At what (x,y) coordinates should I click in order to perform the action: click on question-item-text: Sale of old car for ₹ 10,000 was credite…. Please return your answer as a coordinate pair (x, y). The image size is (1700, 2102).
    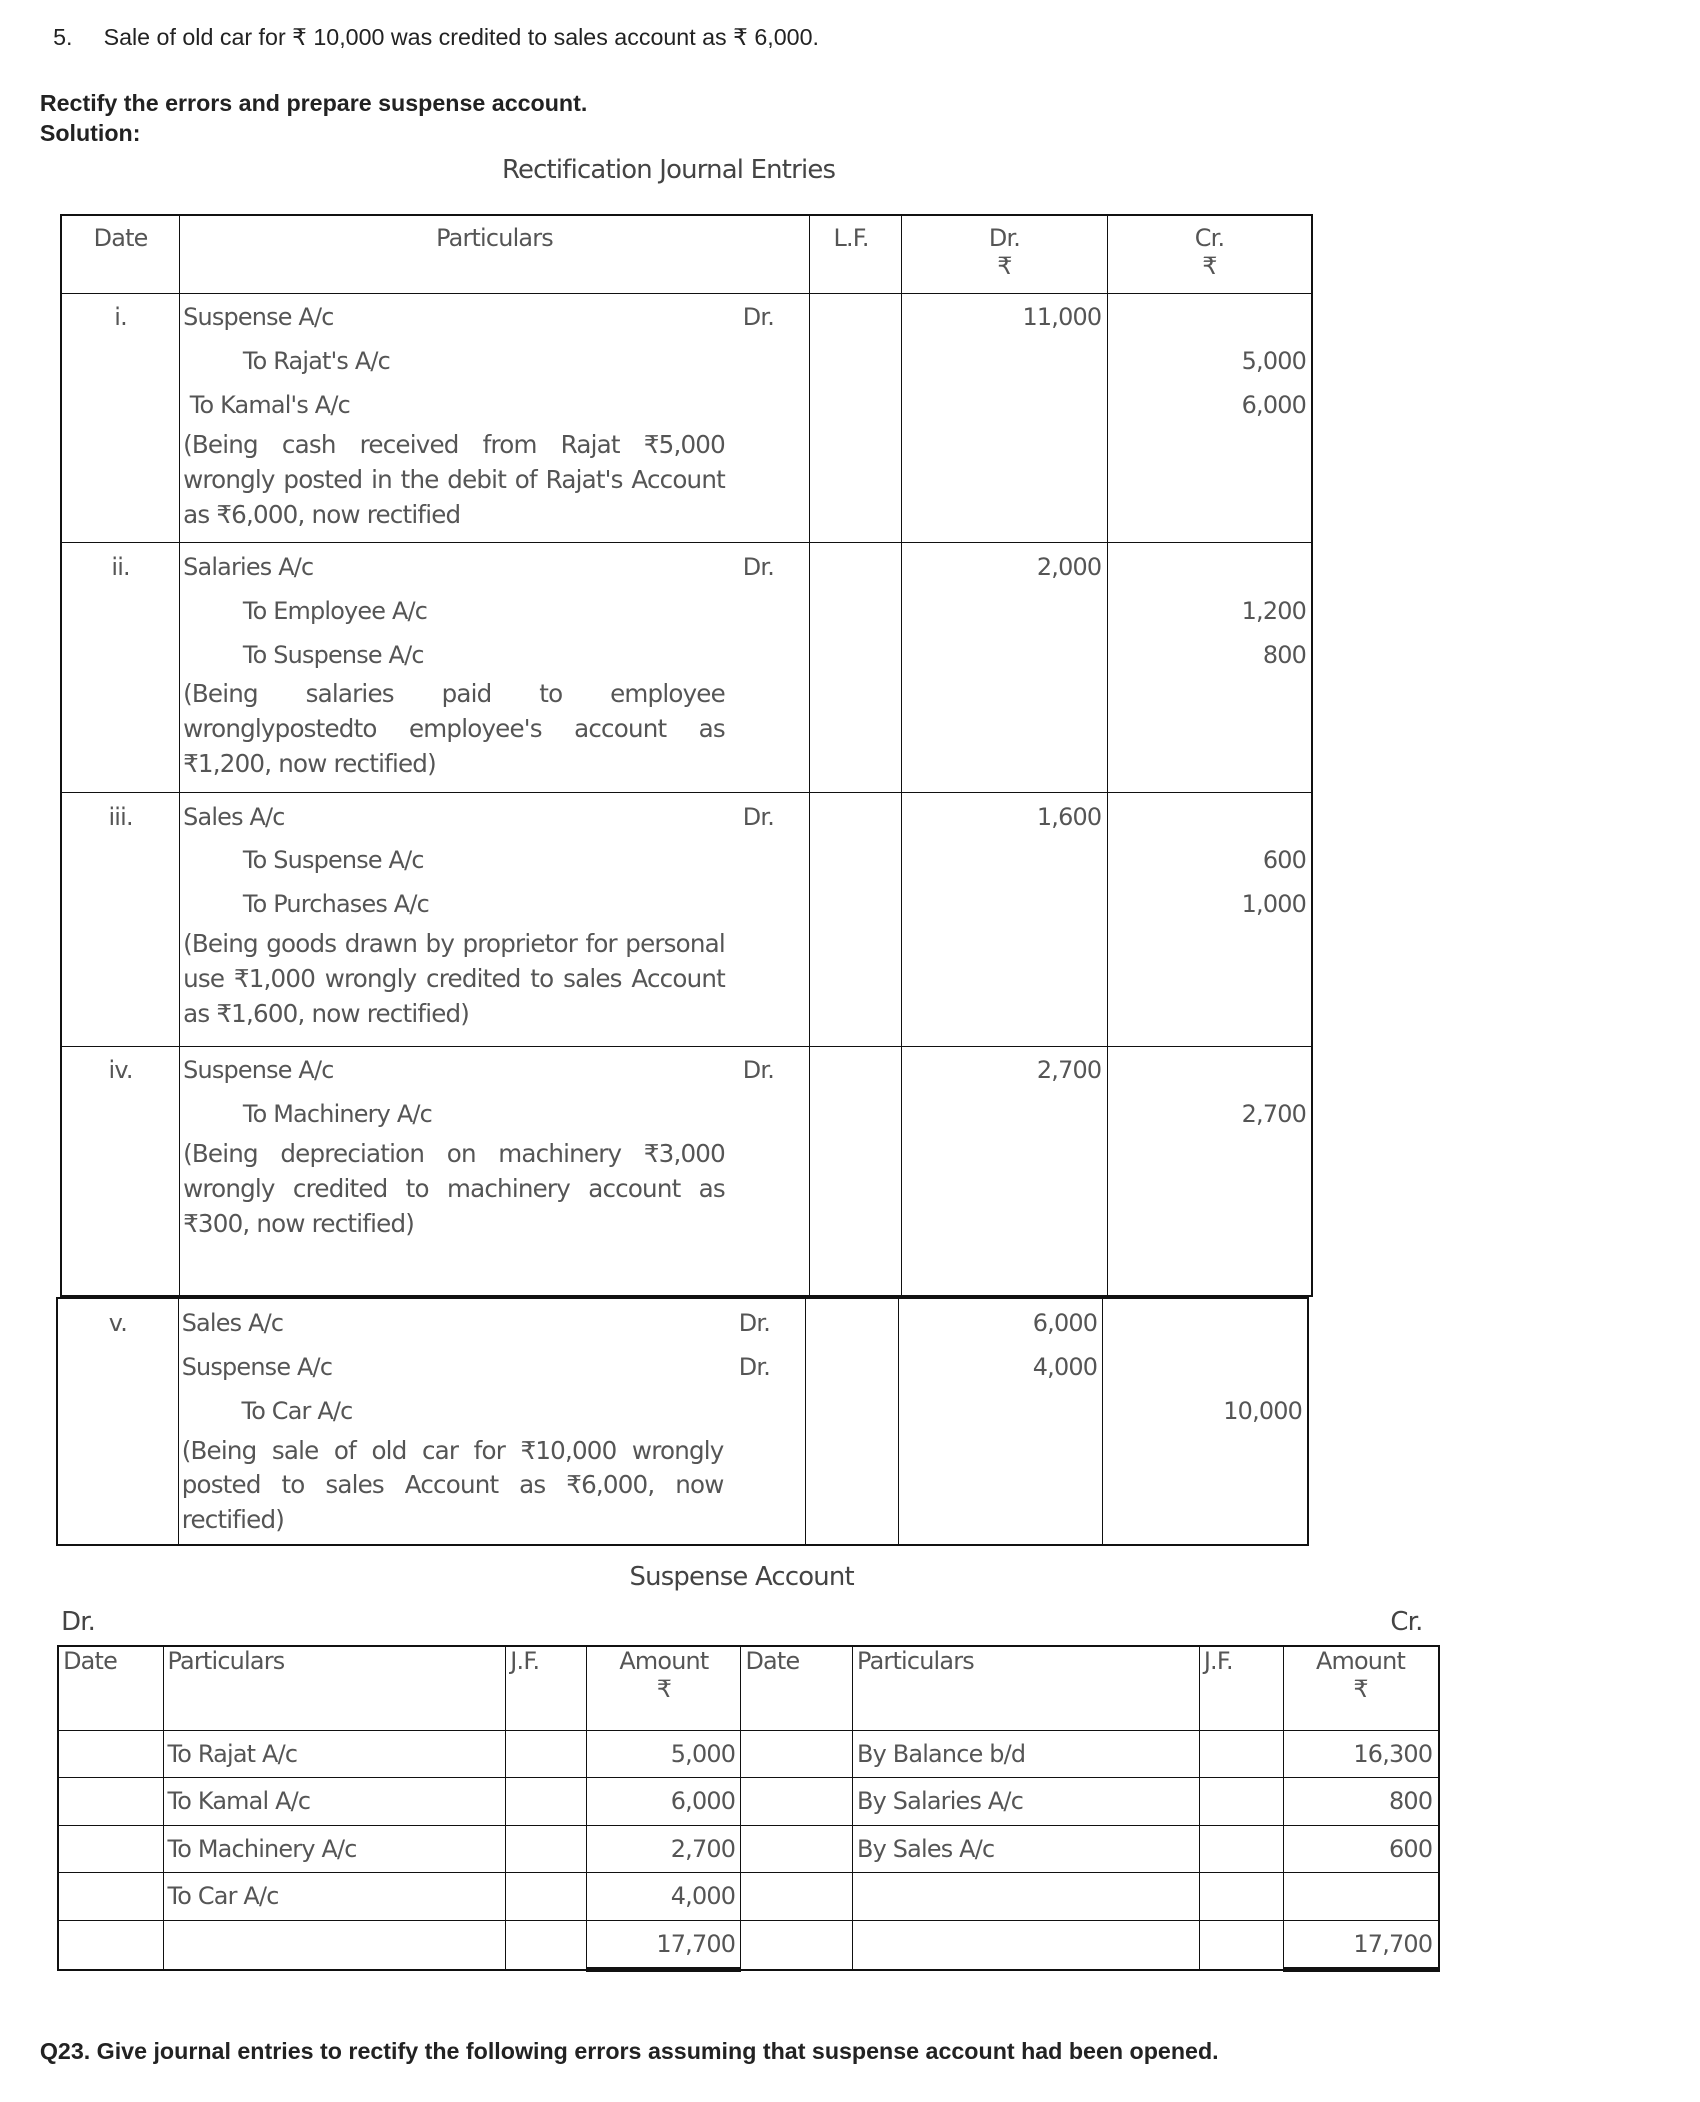
    Looking at the image, I should click on (461, 36).